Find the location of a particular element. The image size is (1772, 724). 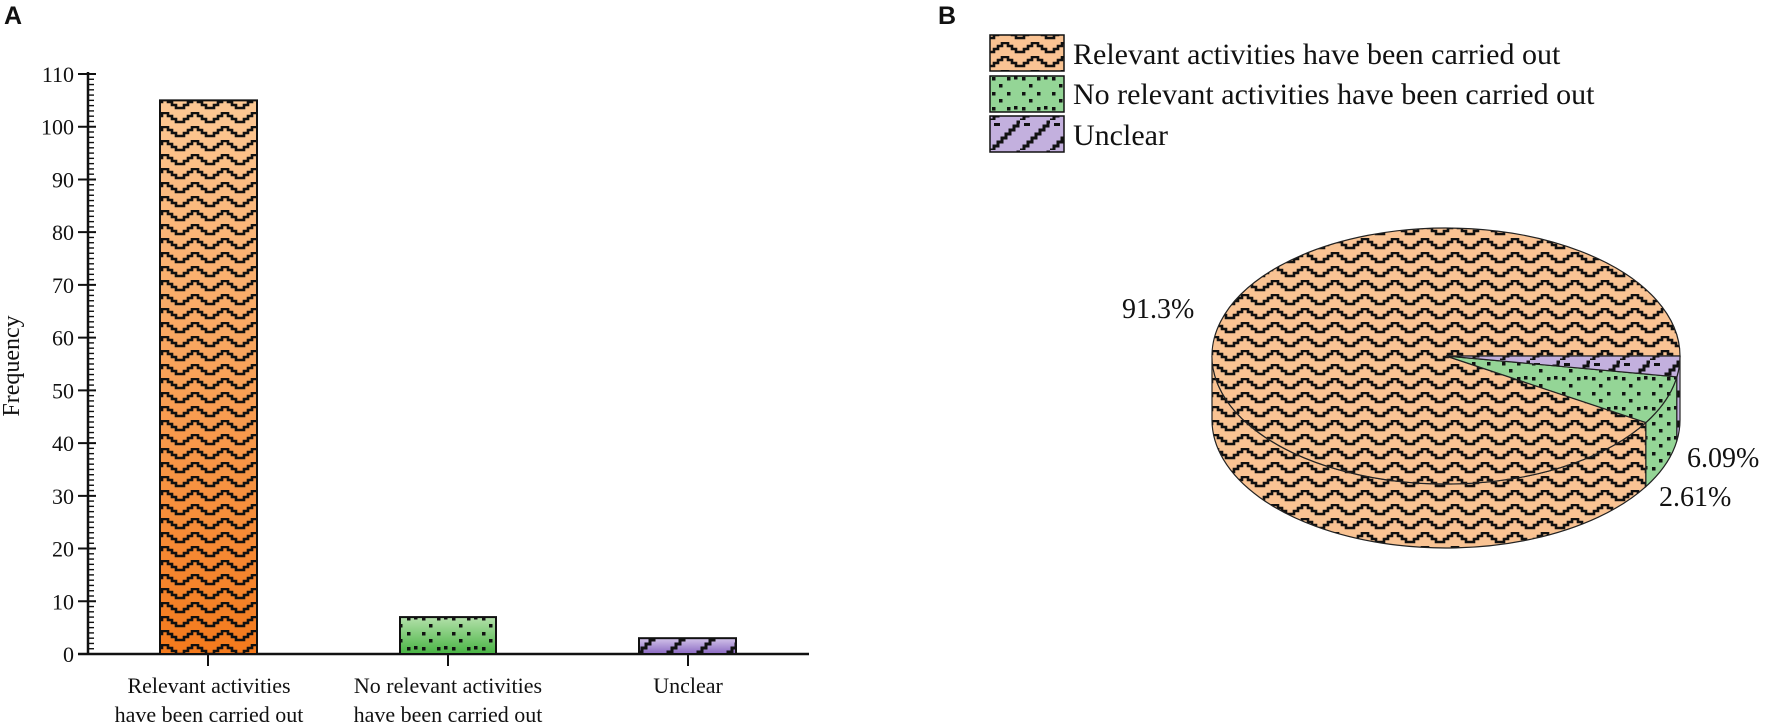

y-tick-label: 20 is located at coordinates (63, 549).